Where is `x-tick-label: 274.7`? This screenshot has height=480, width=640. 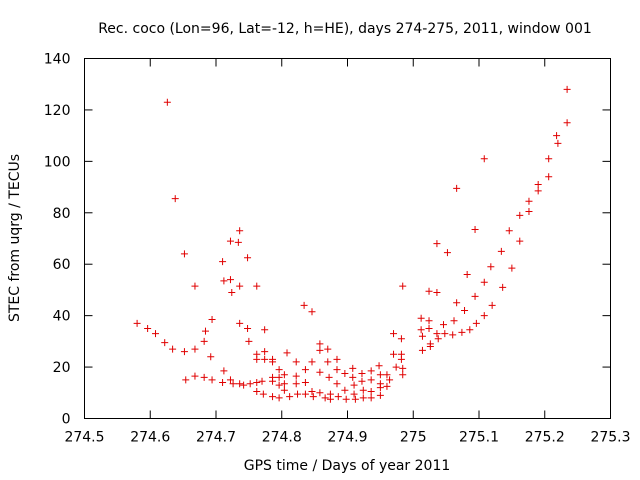 x-tick-label: 274.7 is located at coordinates (216, 438).